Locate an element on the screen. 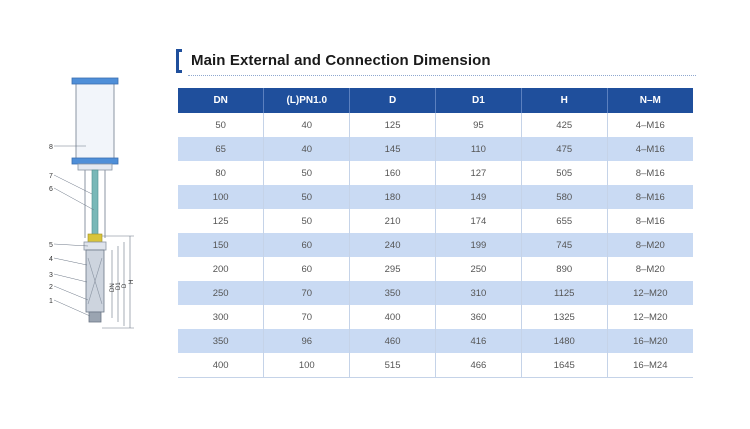 Image resolution: width=750 pixels, height=429 pixels. table-row: 300 70 400 360 1325 12–M20 is located at coordinates (435, 317).